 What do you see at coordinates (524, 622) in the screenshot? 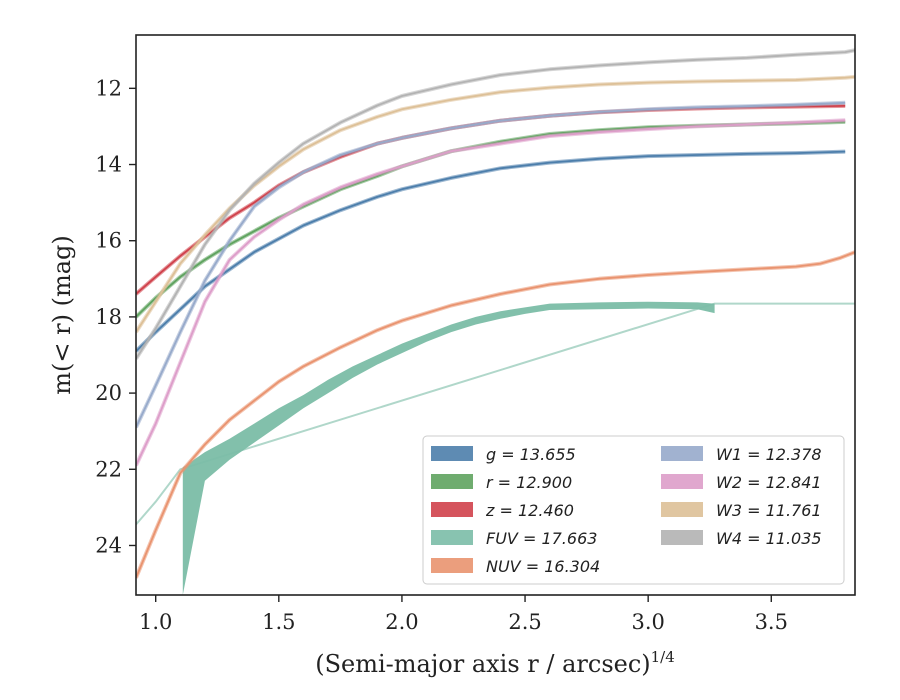
I see `x-tick-label-3: 2.5` at bounding box center [524, 622].